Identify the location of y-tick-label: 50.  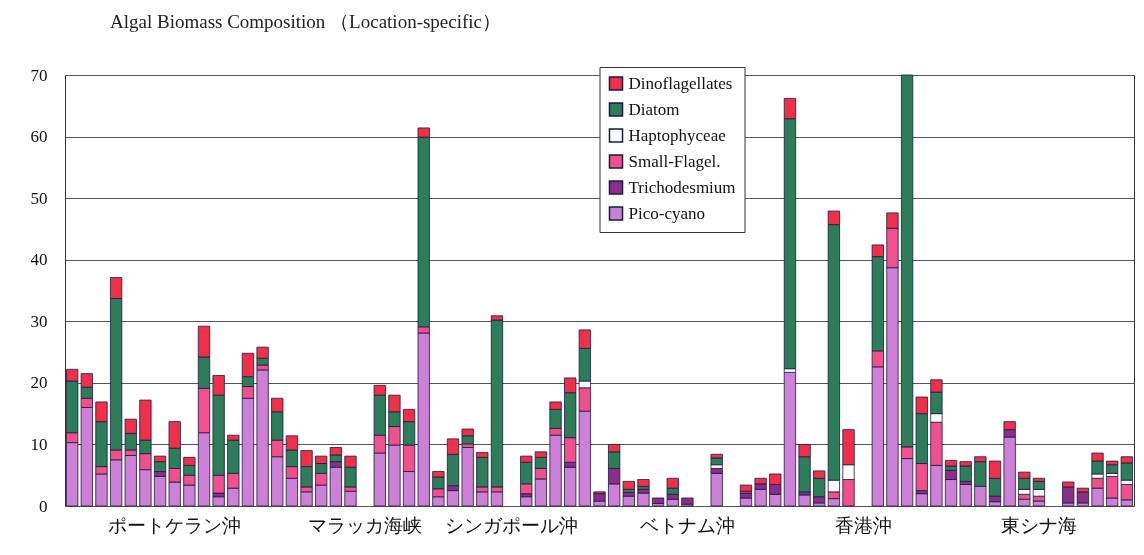
(39, 198).